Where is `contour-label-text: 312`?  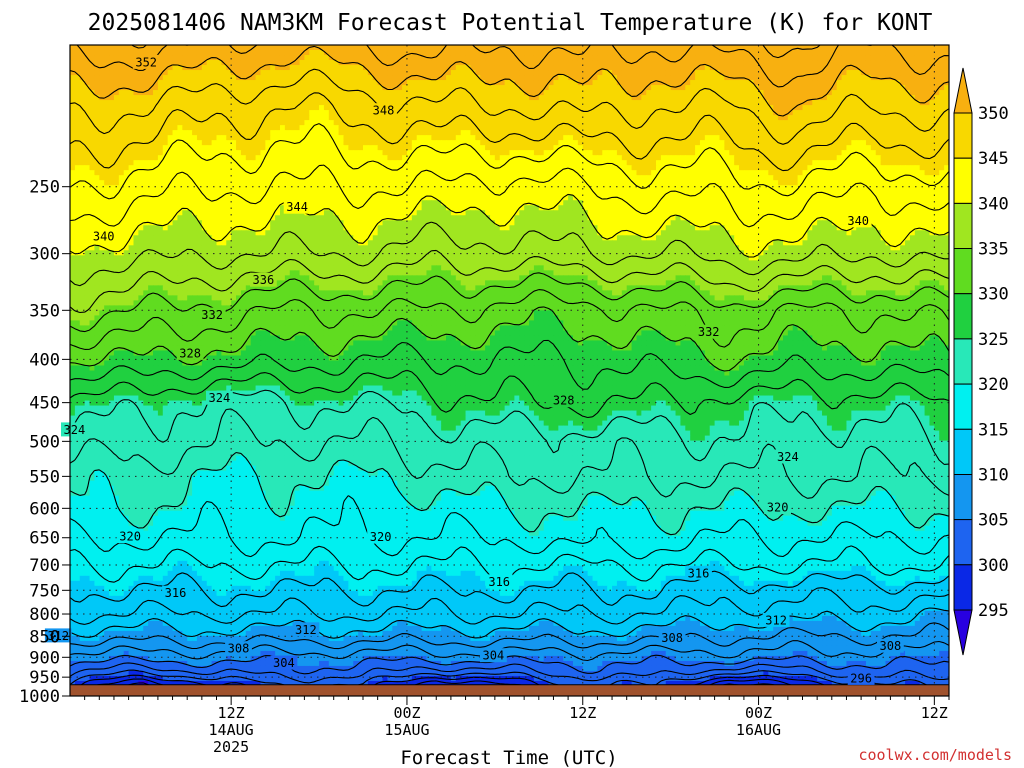
contour-label-text: 312 is located at coordinates (776, 620).